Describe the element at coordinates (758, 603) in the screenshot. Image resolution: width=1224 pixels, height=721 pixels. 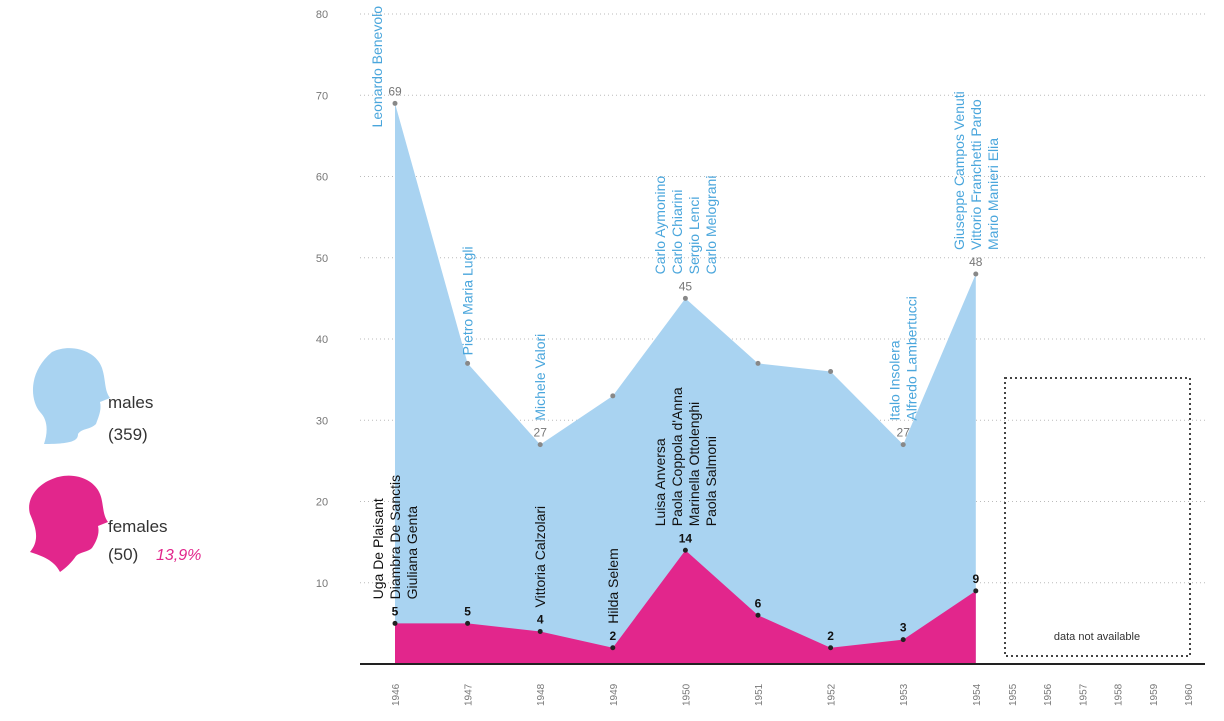
I see `value-label: 6` at that location.